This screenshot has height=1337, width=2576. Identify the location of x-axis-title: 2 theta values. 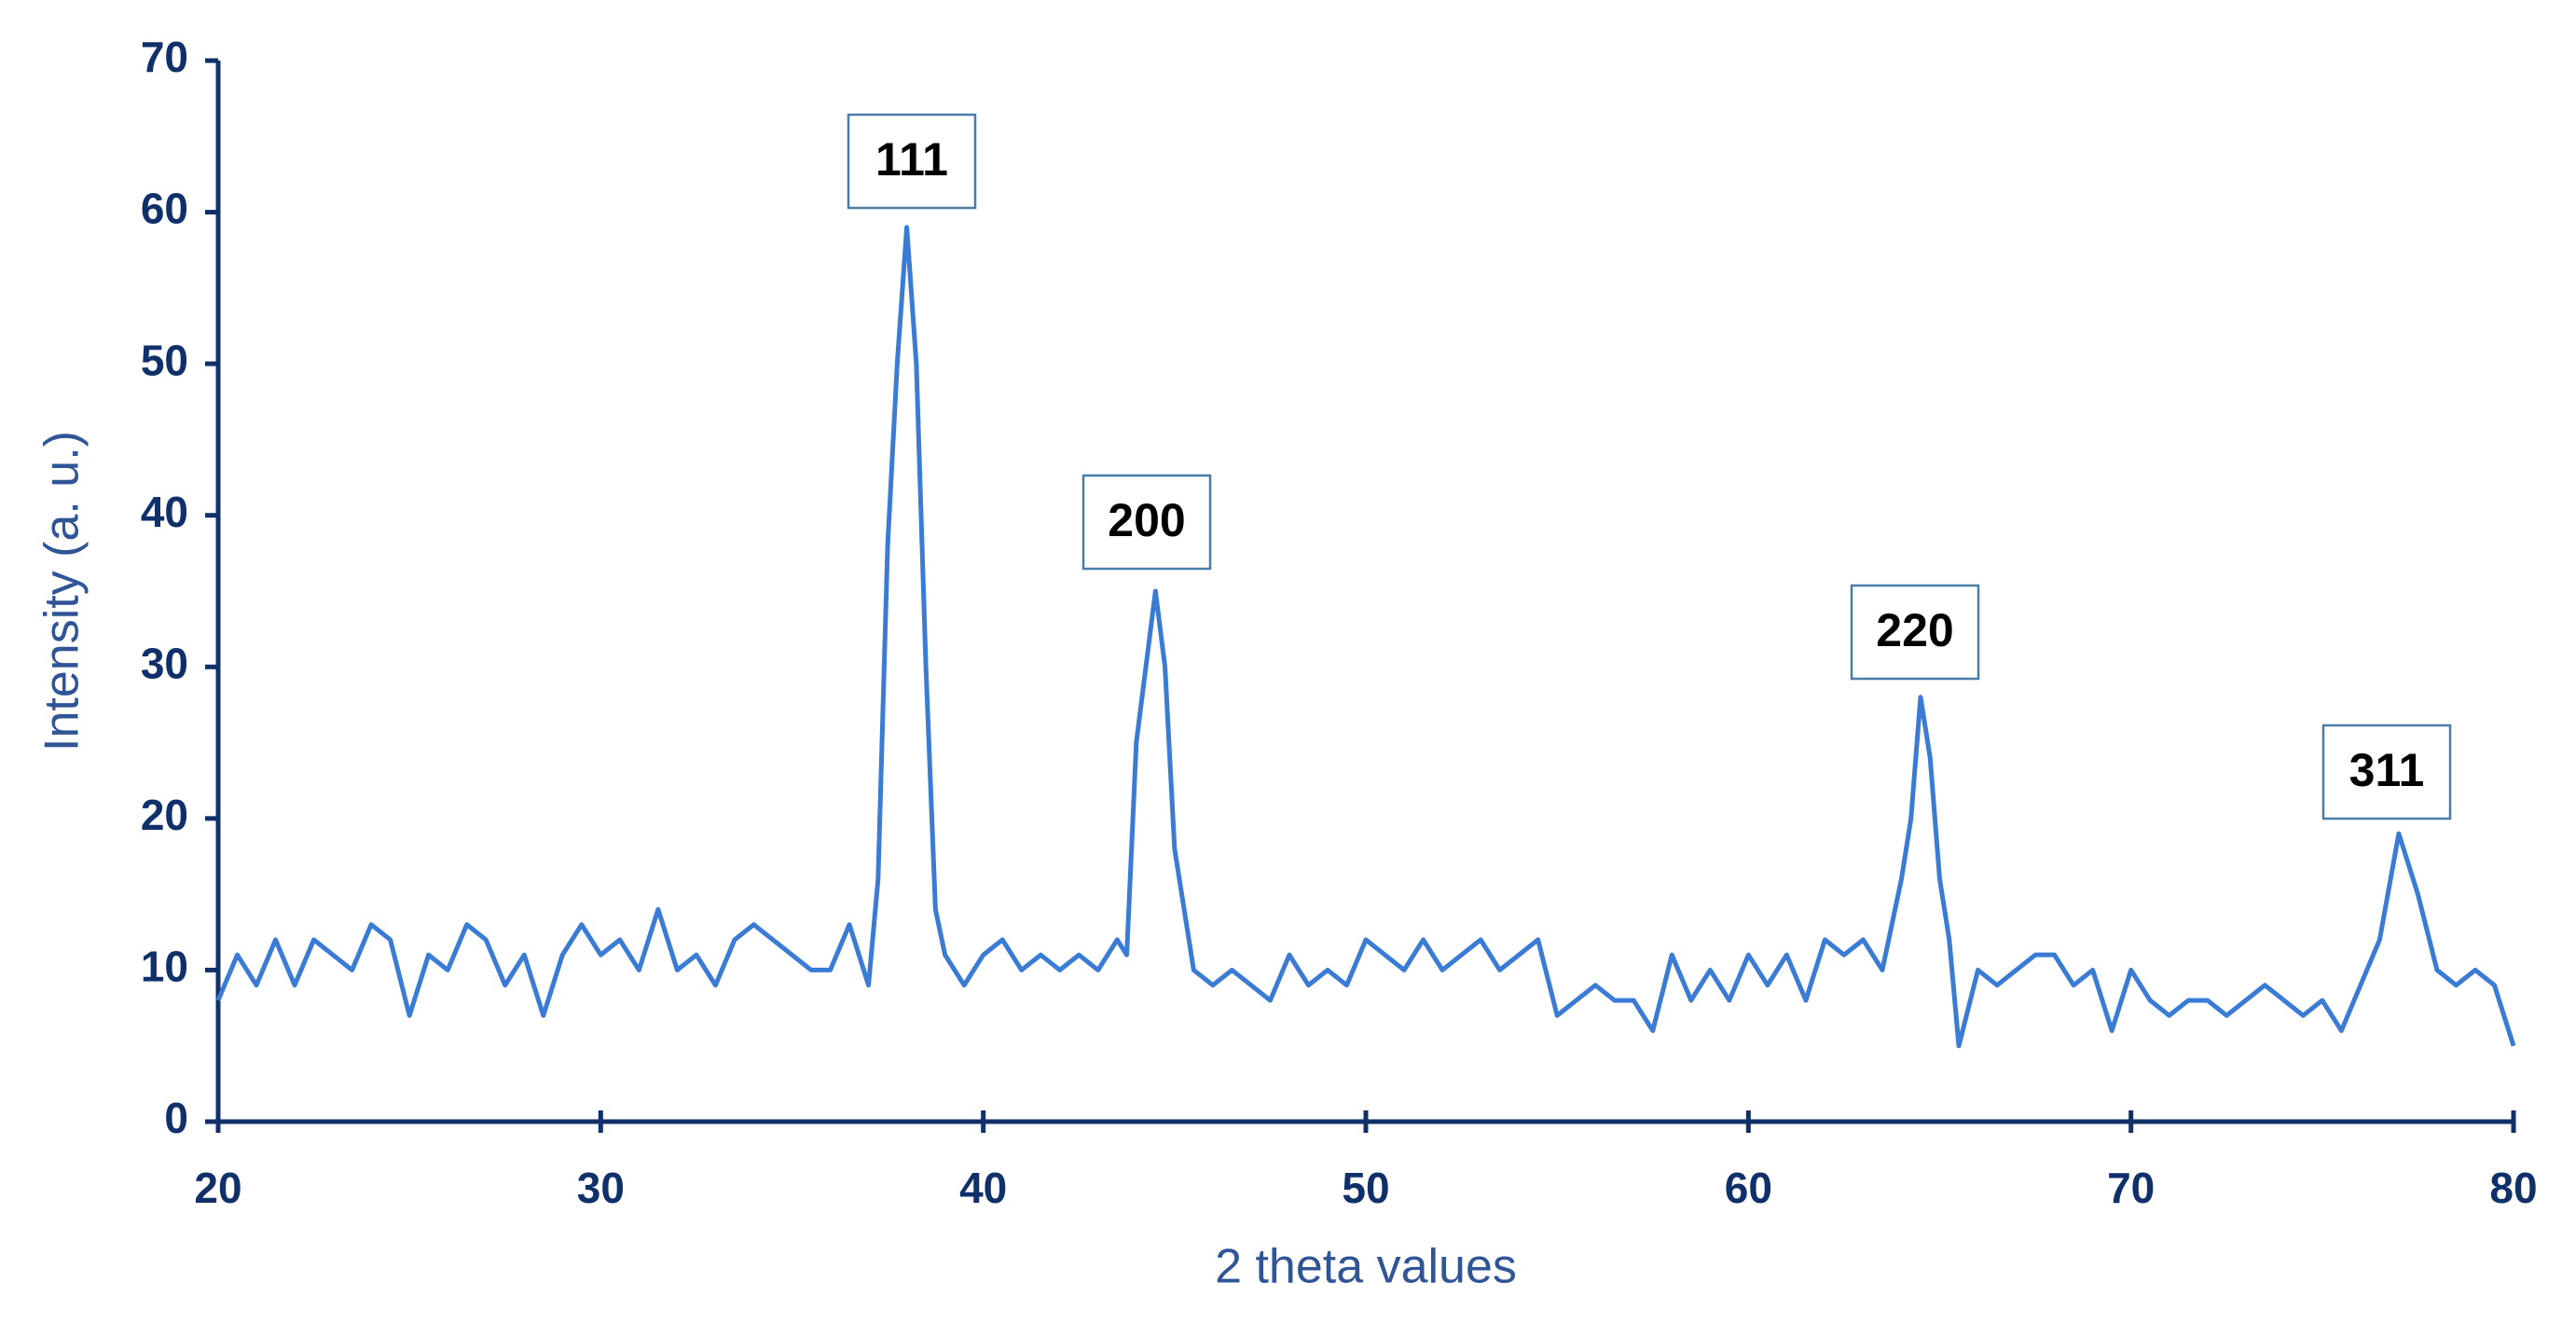
(1366, 1267).